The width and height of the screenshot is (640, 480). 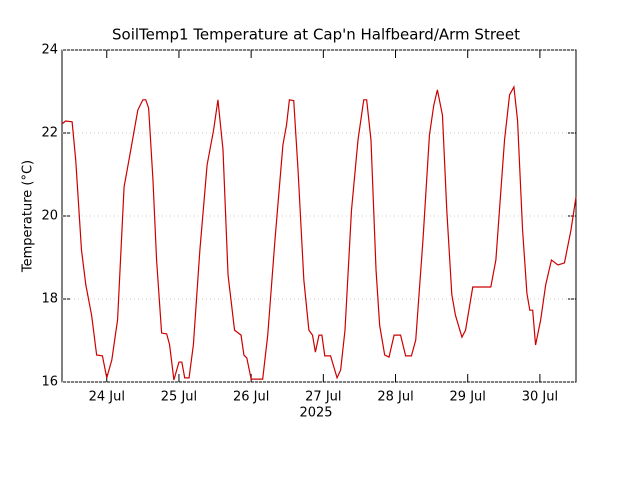 What do you see at coordinates (28, 216) in the screenshot?
I see `y-axis-label: Temperature (°C)` at bounding box center [28, 216].